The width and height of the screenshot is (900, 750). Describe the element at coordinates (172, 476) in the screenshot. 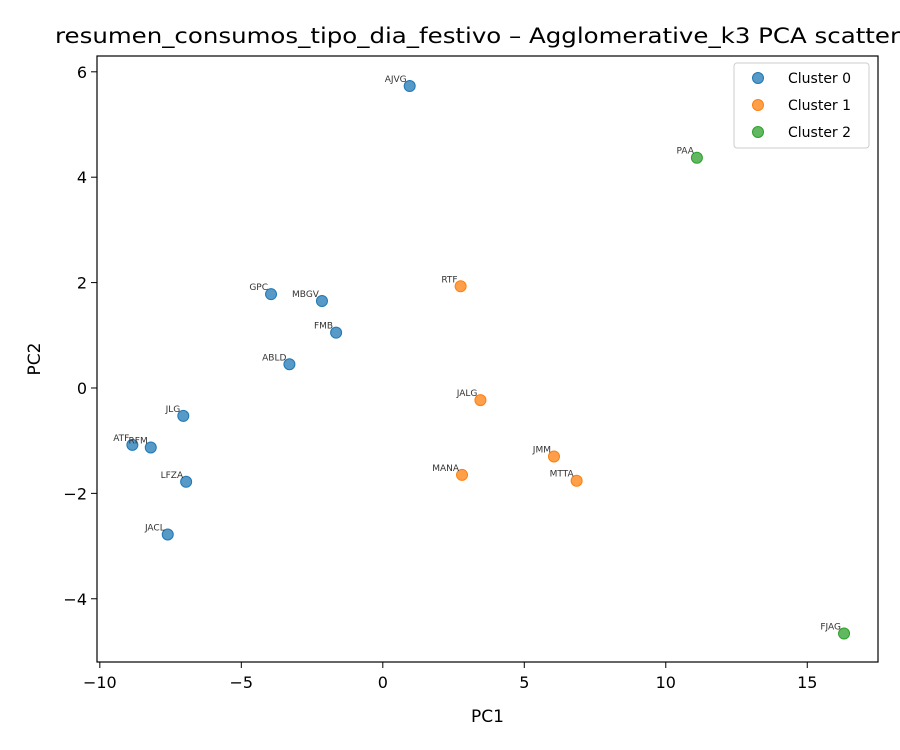

I see `point-label: LFZA` at that location.